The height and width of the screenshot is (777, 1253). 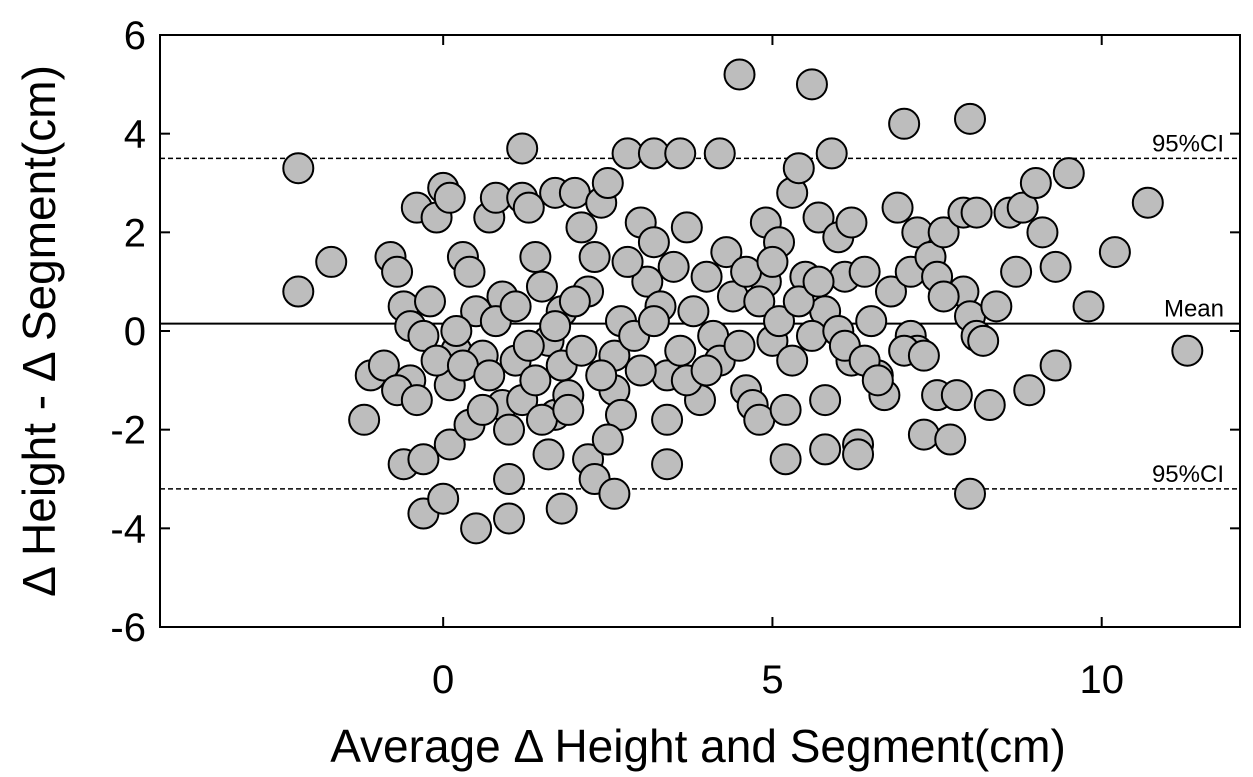 I want to click on x-tick-label-1: 5, so click(x=772, y=680).